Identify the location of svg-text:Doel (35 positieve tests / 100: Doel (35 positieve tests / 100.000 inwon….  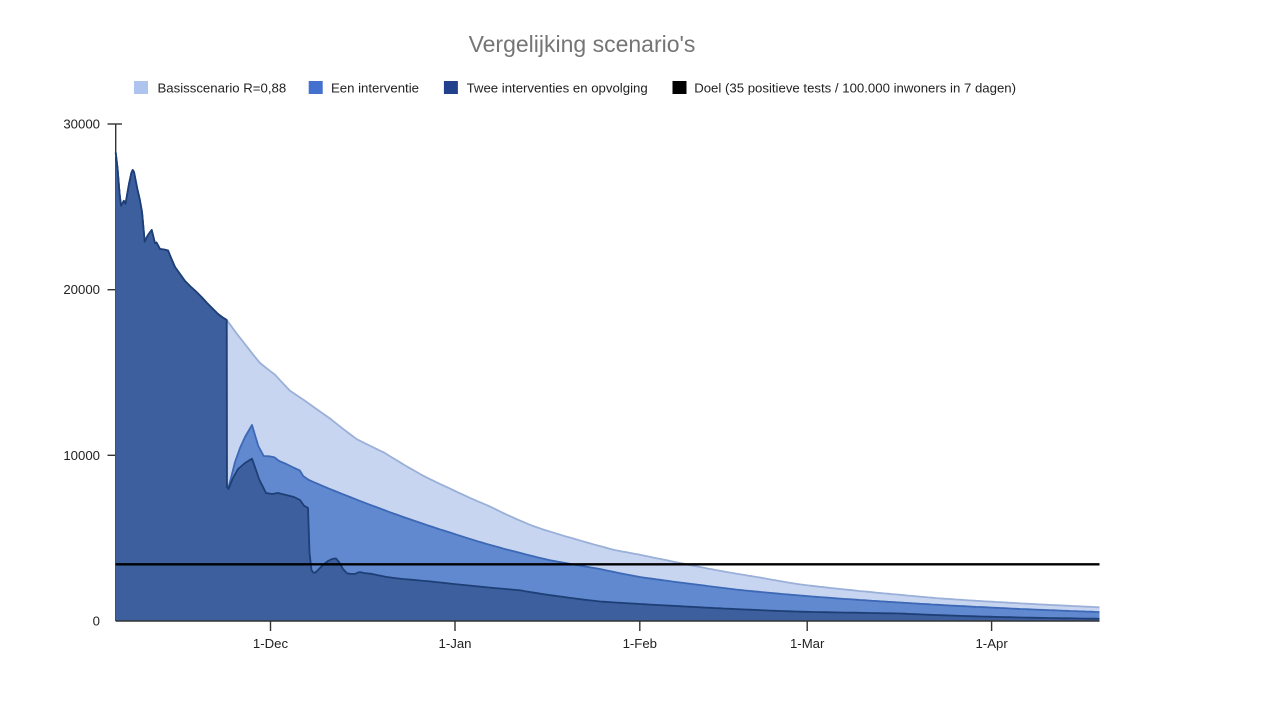
(855, 88).